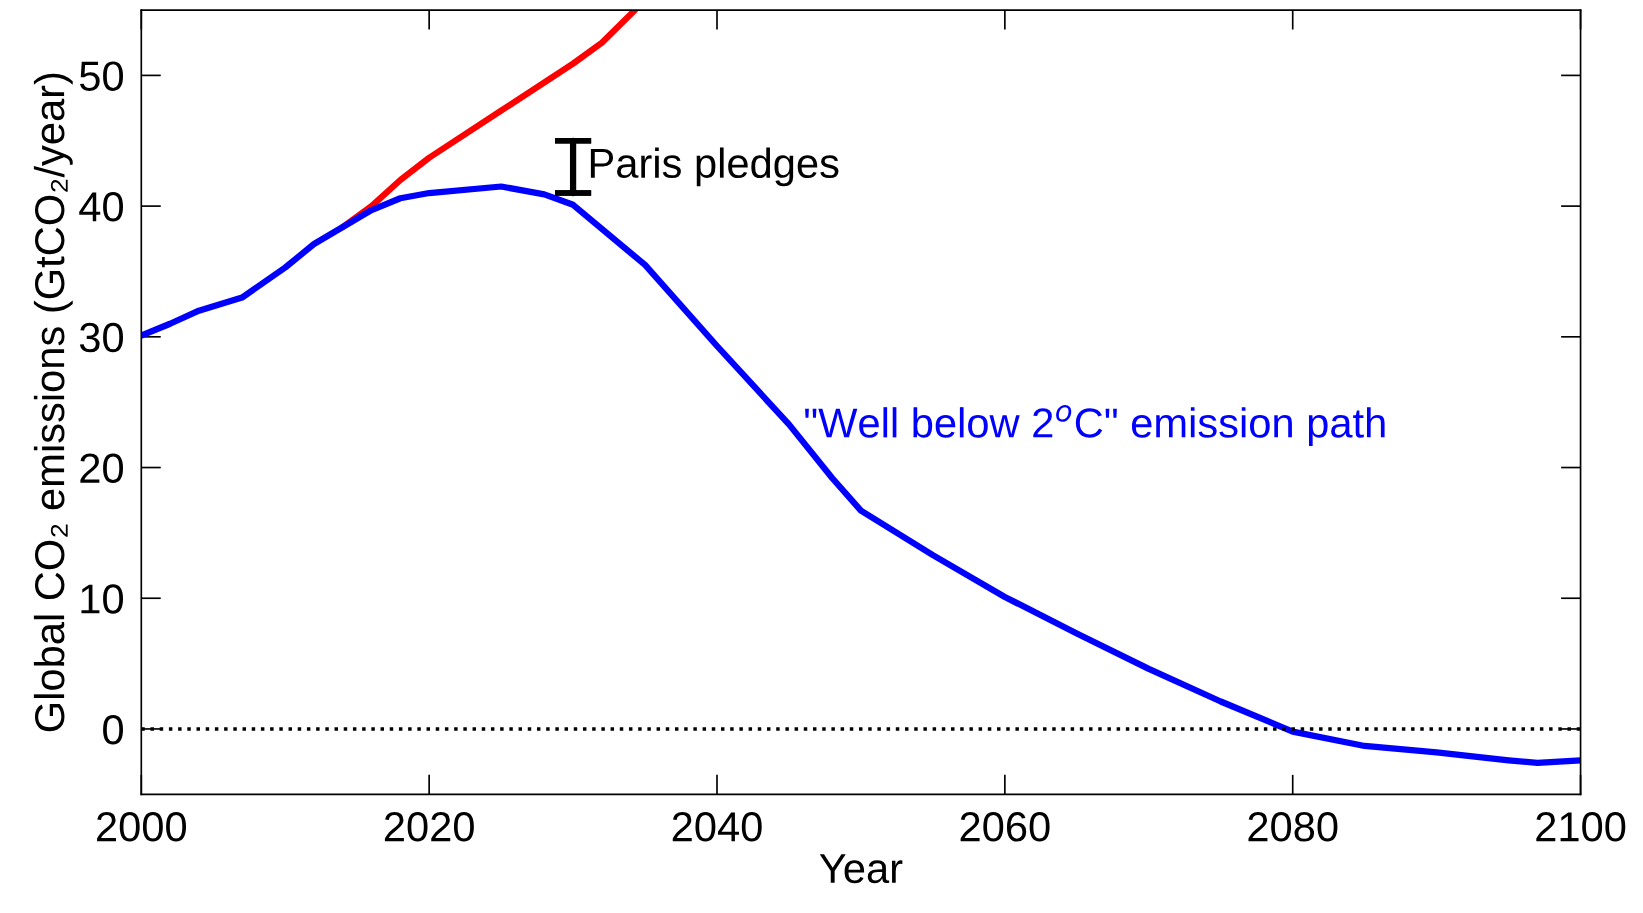 This screenshot has width=1643, height=913. Describe the element at coordinates (101, 337) in the screenshot. I see `y-tick-label: 30` at that location.